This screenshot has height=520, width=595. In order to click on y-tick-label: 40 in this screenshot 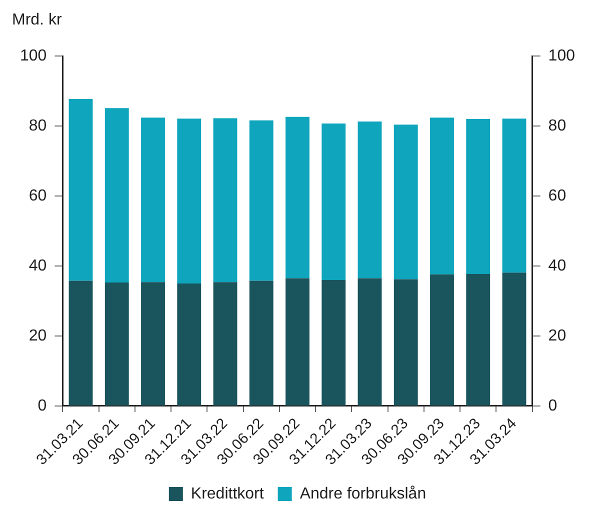, I will do `click(37, 265)`.